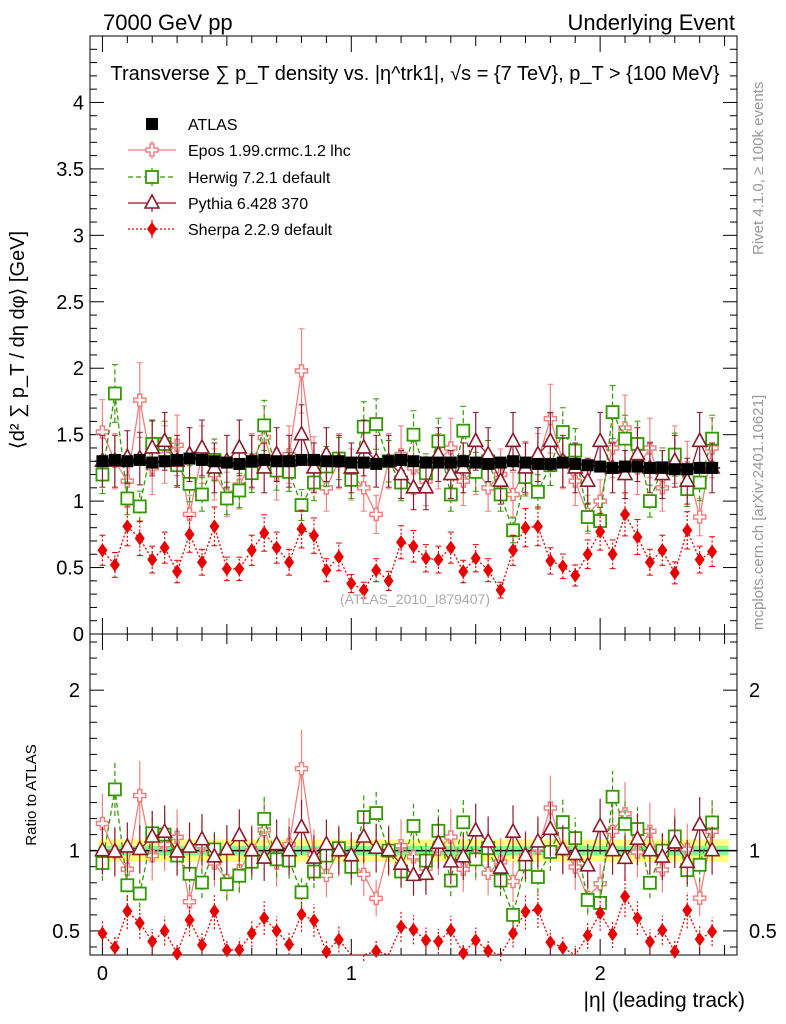  I want to click on y-tick-label: 3, so click(78, 236).